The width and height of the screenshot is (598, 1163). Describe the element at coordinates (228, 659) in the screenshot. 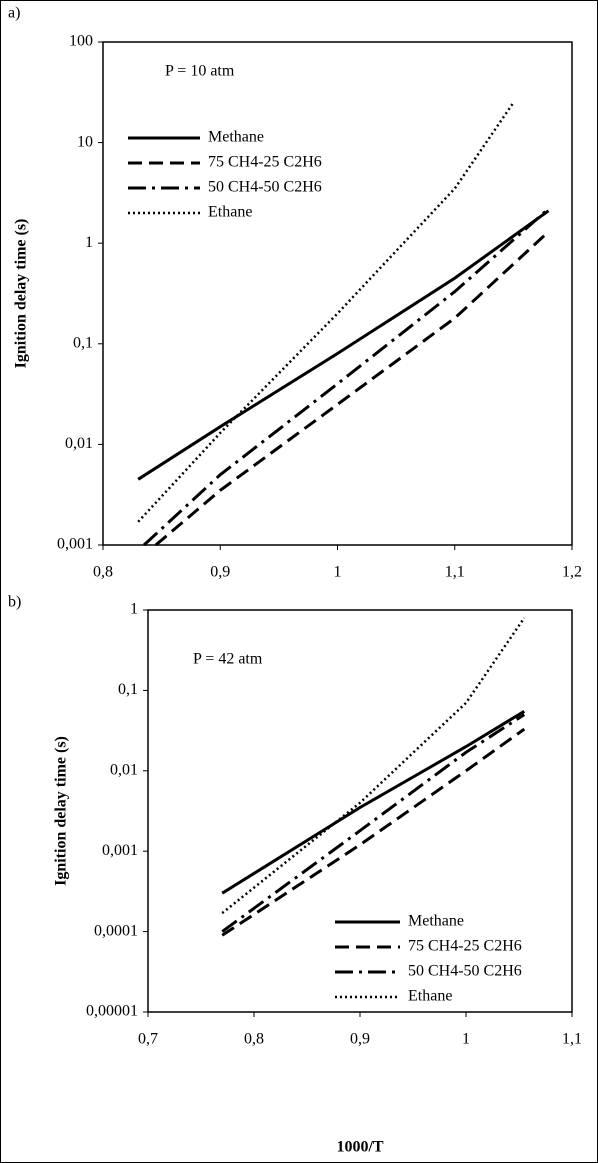

I see `annotation: P = 42 atm` at that location.